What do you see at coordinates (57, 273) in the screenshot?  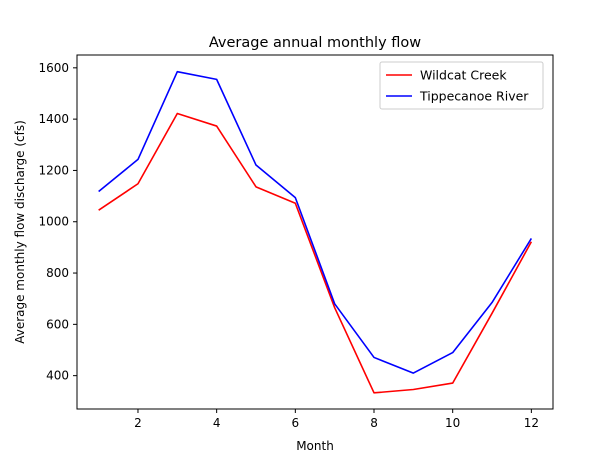 I see `y-tick-label: 800` at bounding box center [57, 273].